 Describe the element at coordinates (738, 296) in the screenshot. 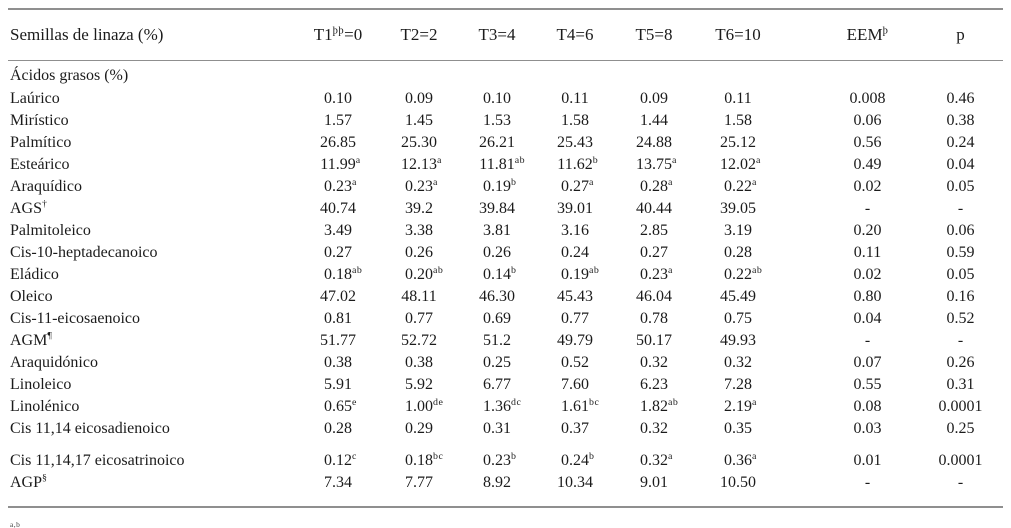

I see `value-cell: 45.49` at that location.